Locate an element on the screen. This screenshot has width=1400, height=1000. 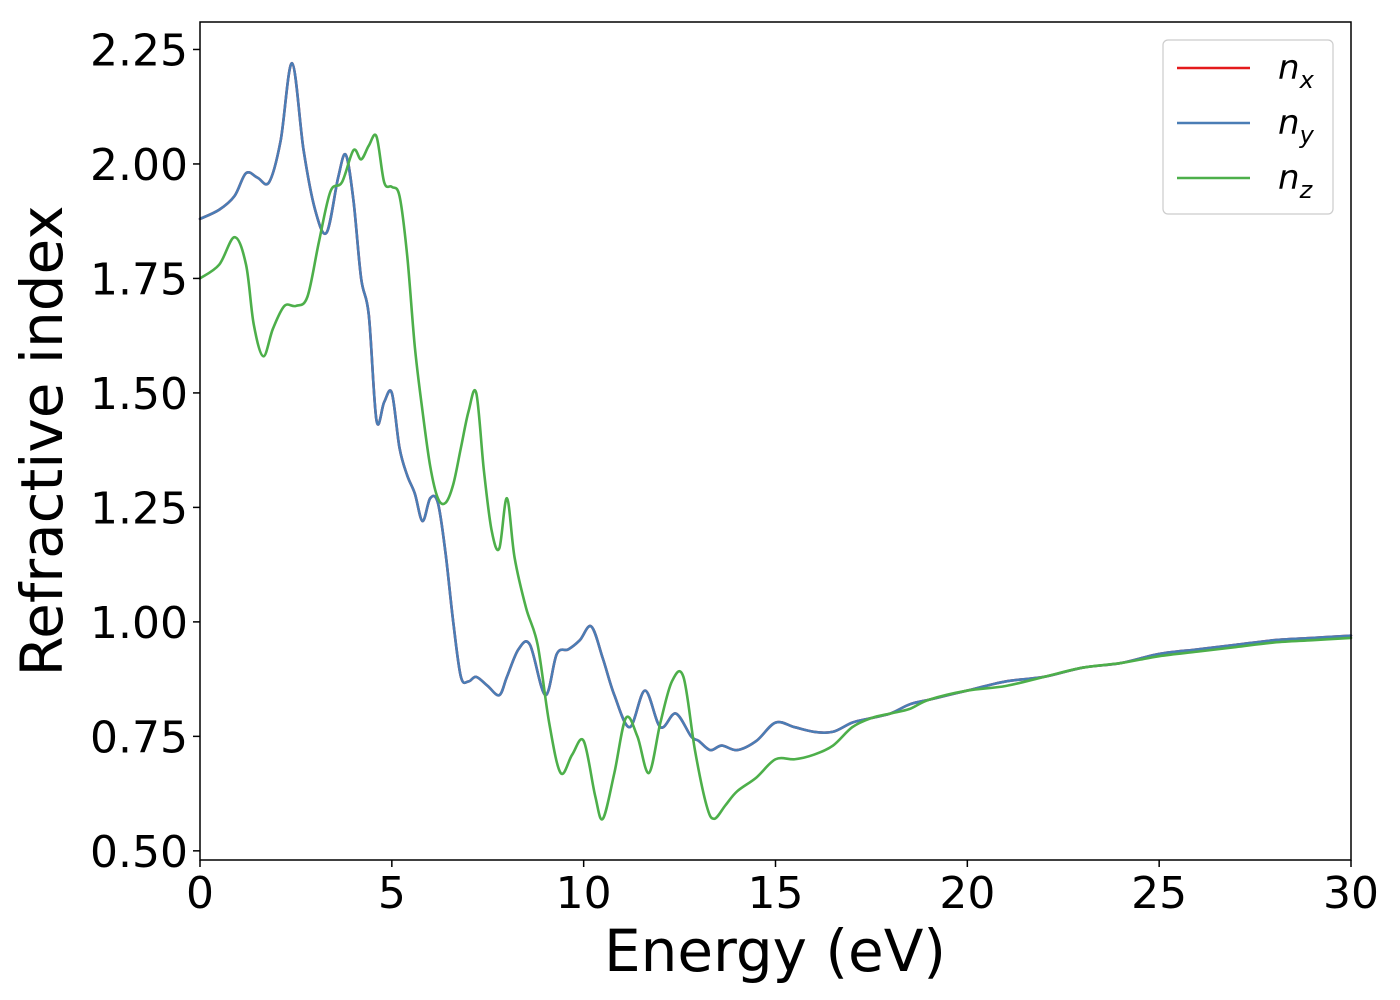
legend-label-ny: ny is located at coordinates (1296, 126).